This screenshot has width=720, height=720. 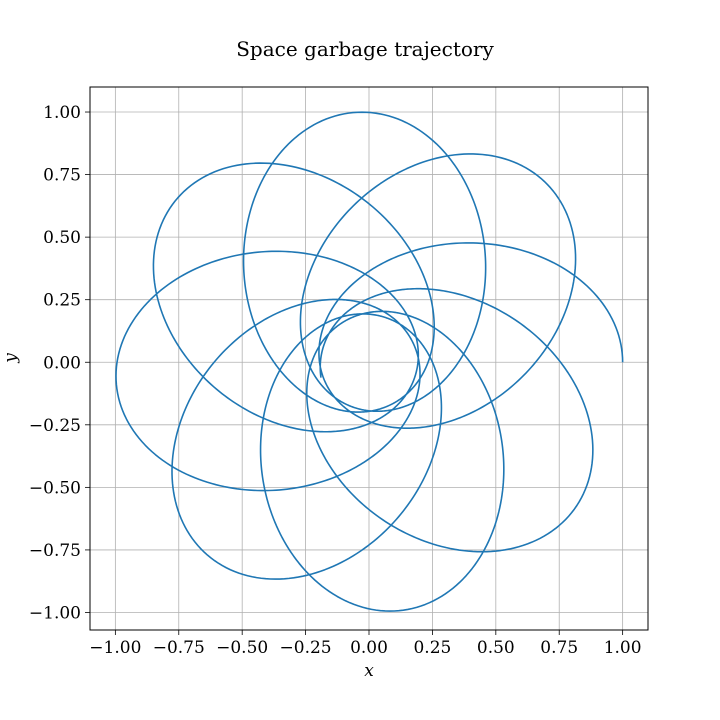 What do you see at coordinates (62, 363) in the screenshot?
I see `y-tick-label: 0.00` at bounding box center [62, 363].